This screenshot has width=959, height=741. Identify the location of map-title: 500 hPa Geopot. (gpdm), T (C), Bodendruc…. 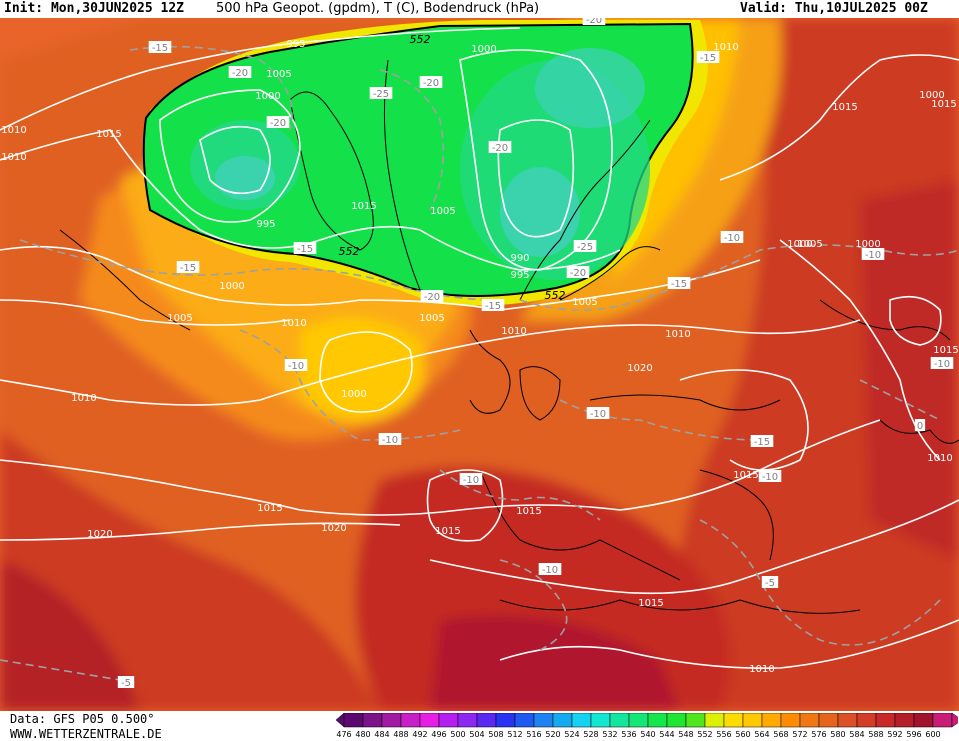
(378, 8).